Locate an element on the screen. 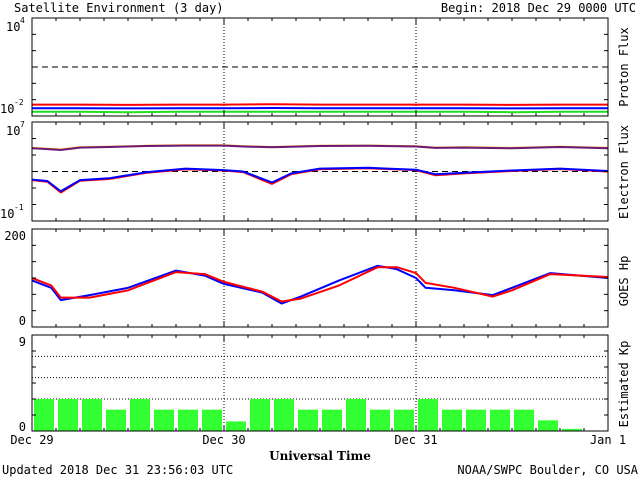 This screenshot has width=640, height=480. svg-text: -2 is located at coordinates (19, 102).